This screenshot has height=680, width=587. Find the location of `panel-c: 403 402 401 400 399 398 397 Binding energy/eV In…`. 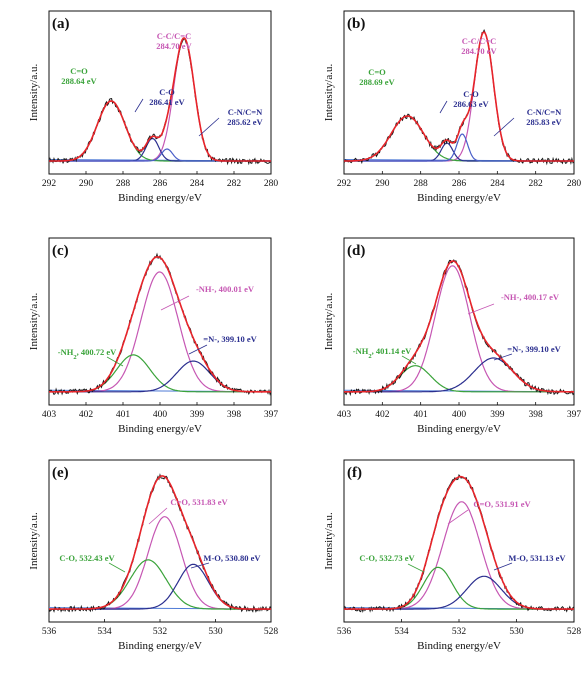

panel-c: 403 402 401 400 399 398 397 Binding energy/eV In… is located at coordinates (153, 336).